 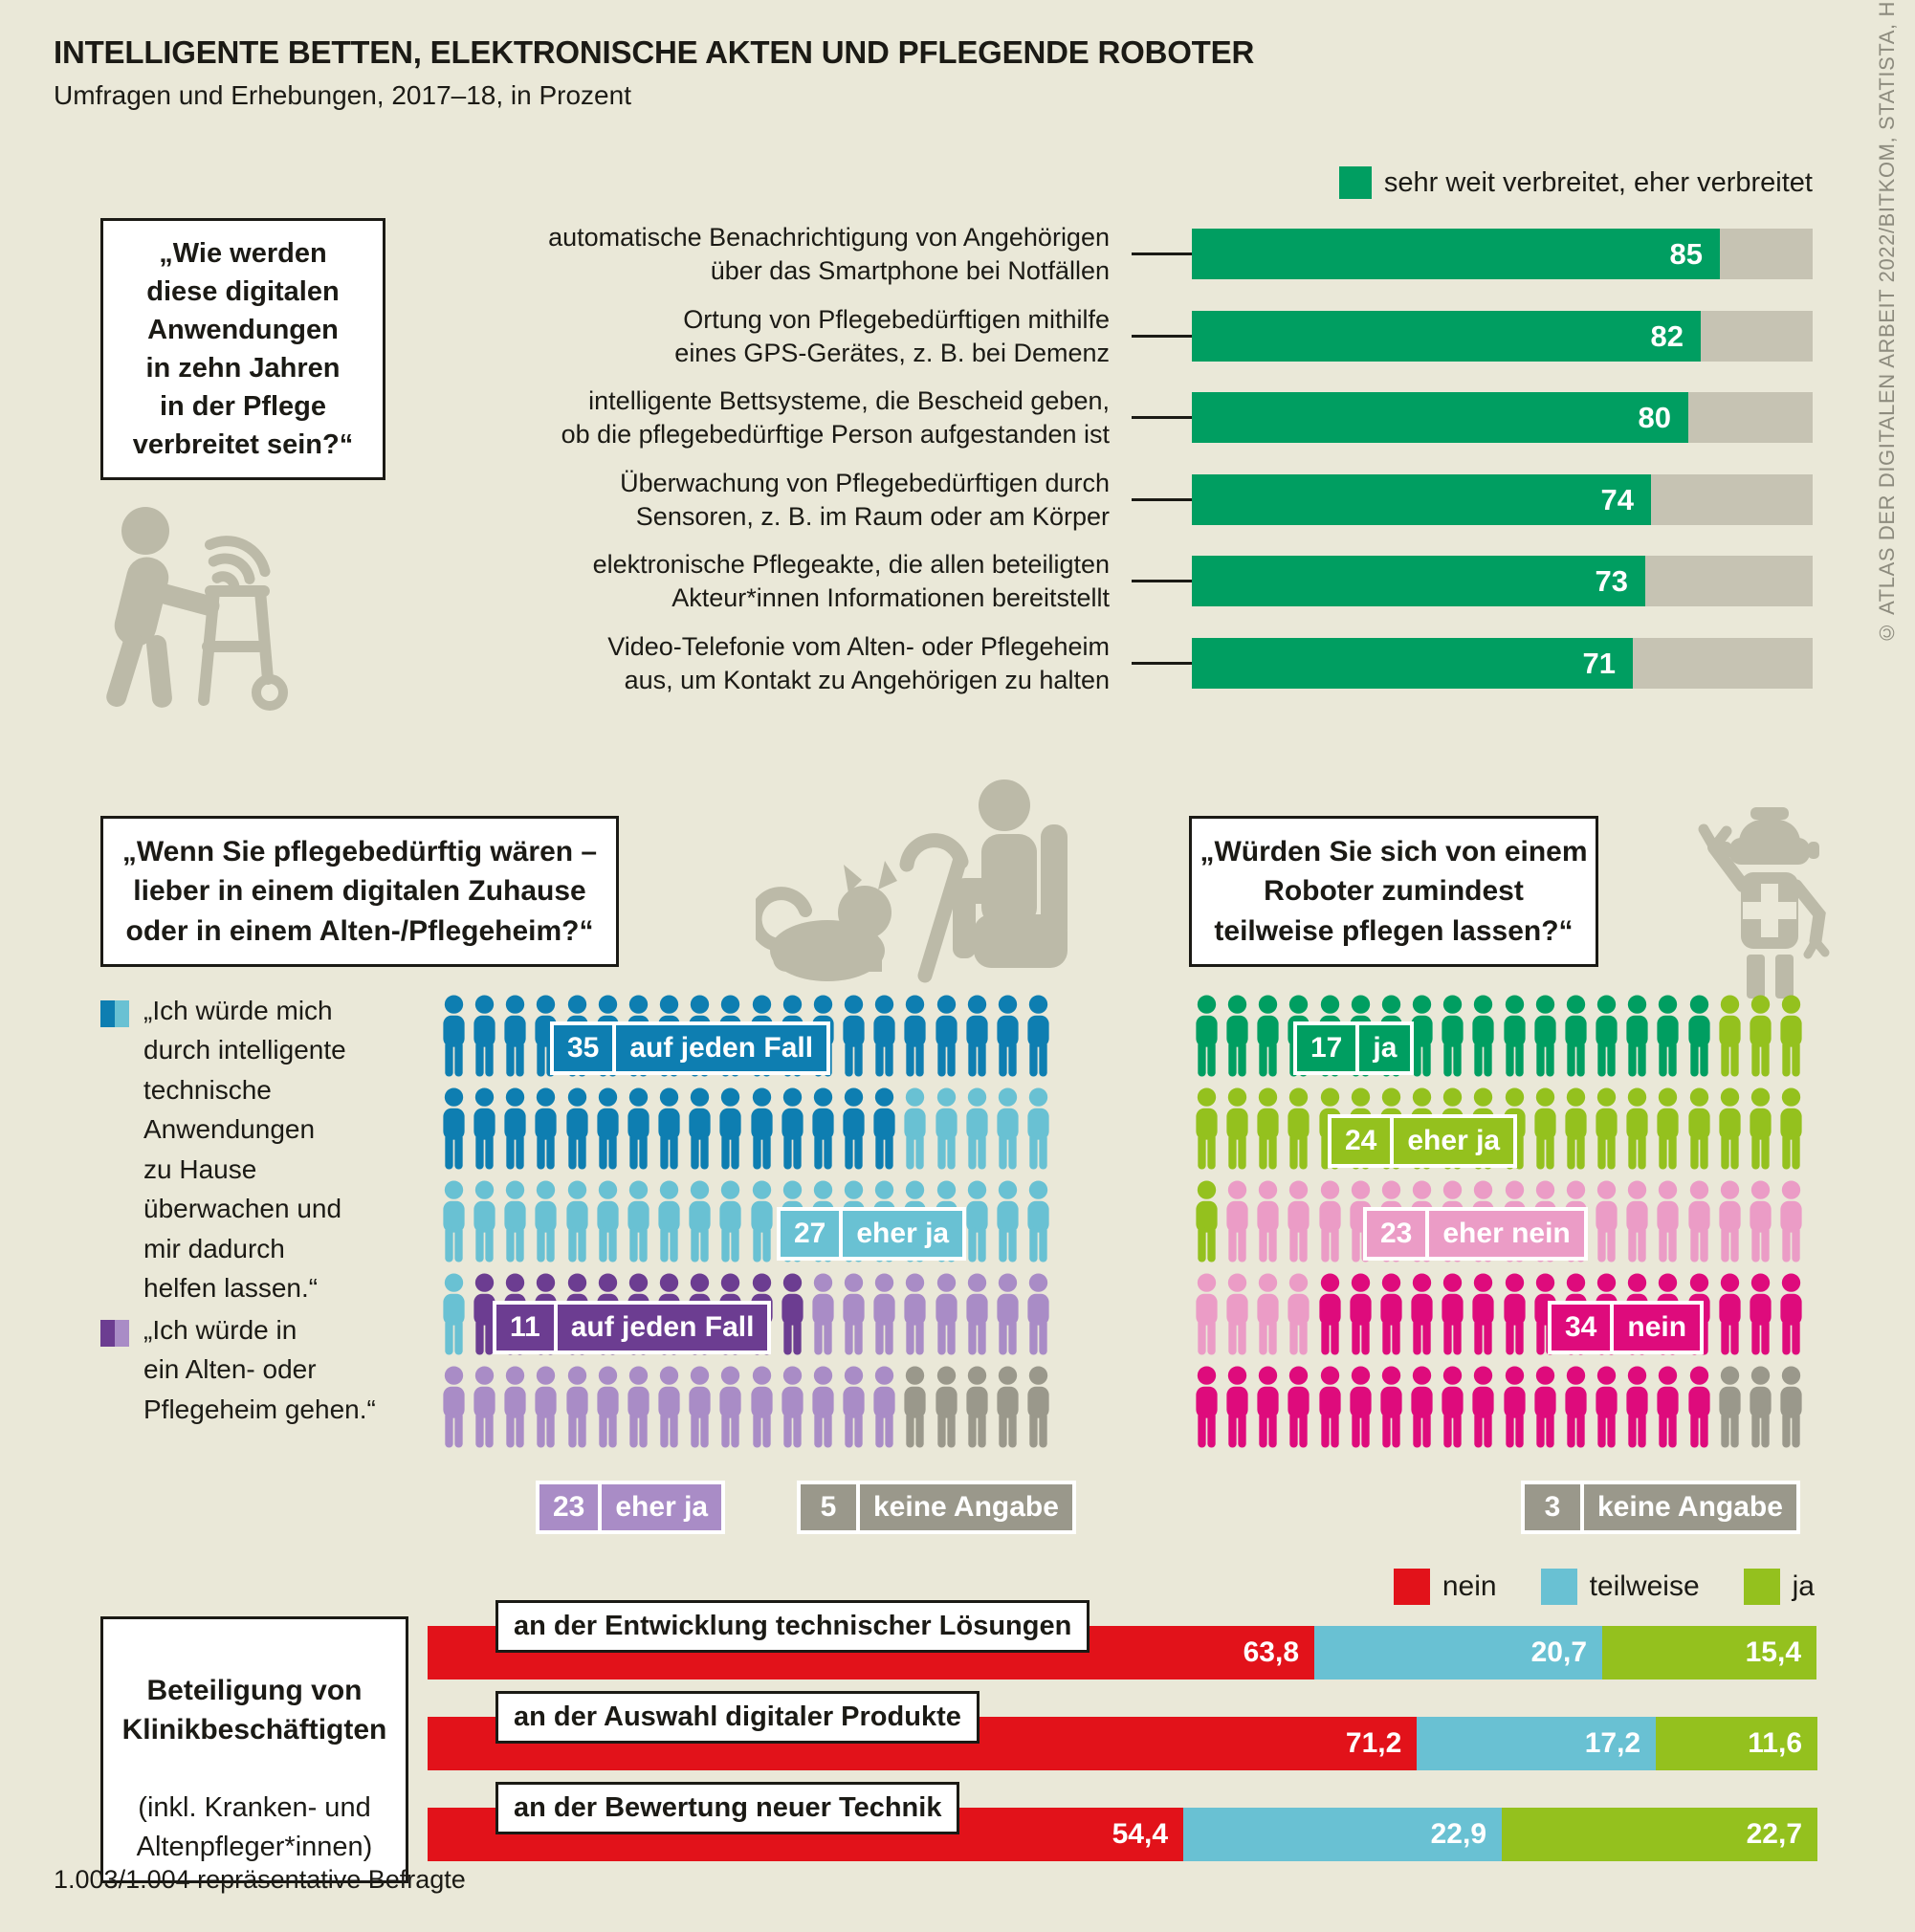 What do you see at coordinates (1458, 1834) in the screenshot?
I see `segment-value-label: 22,9` at bounding box center [1458, 1834].